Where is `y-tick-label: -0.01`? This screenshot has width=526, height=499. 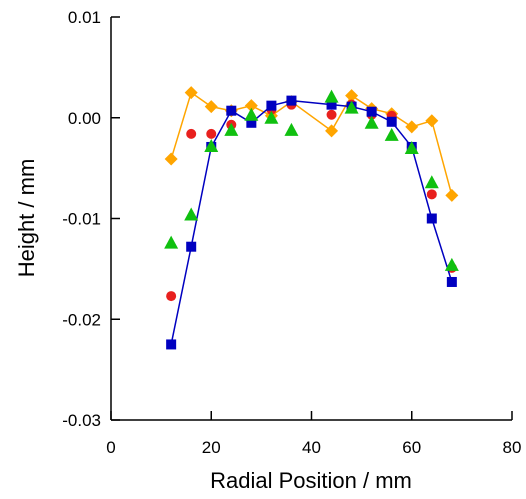
y-tick-label: -0.01 is located at coordinates (81, 219).